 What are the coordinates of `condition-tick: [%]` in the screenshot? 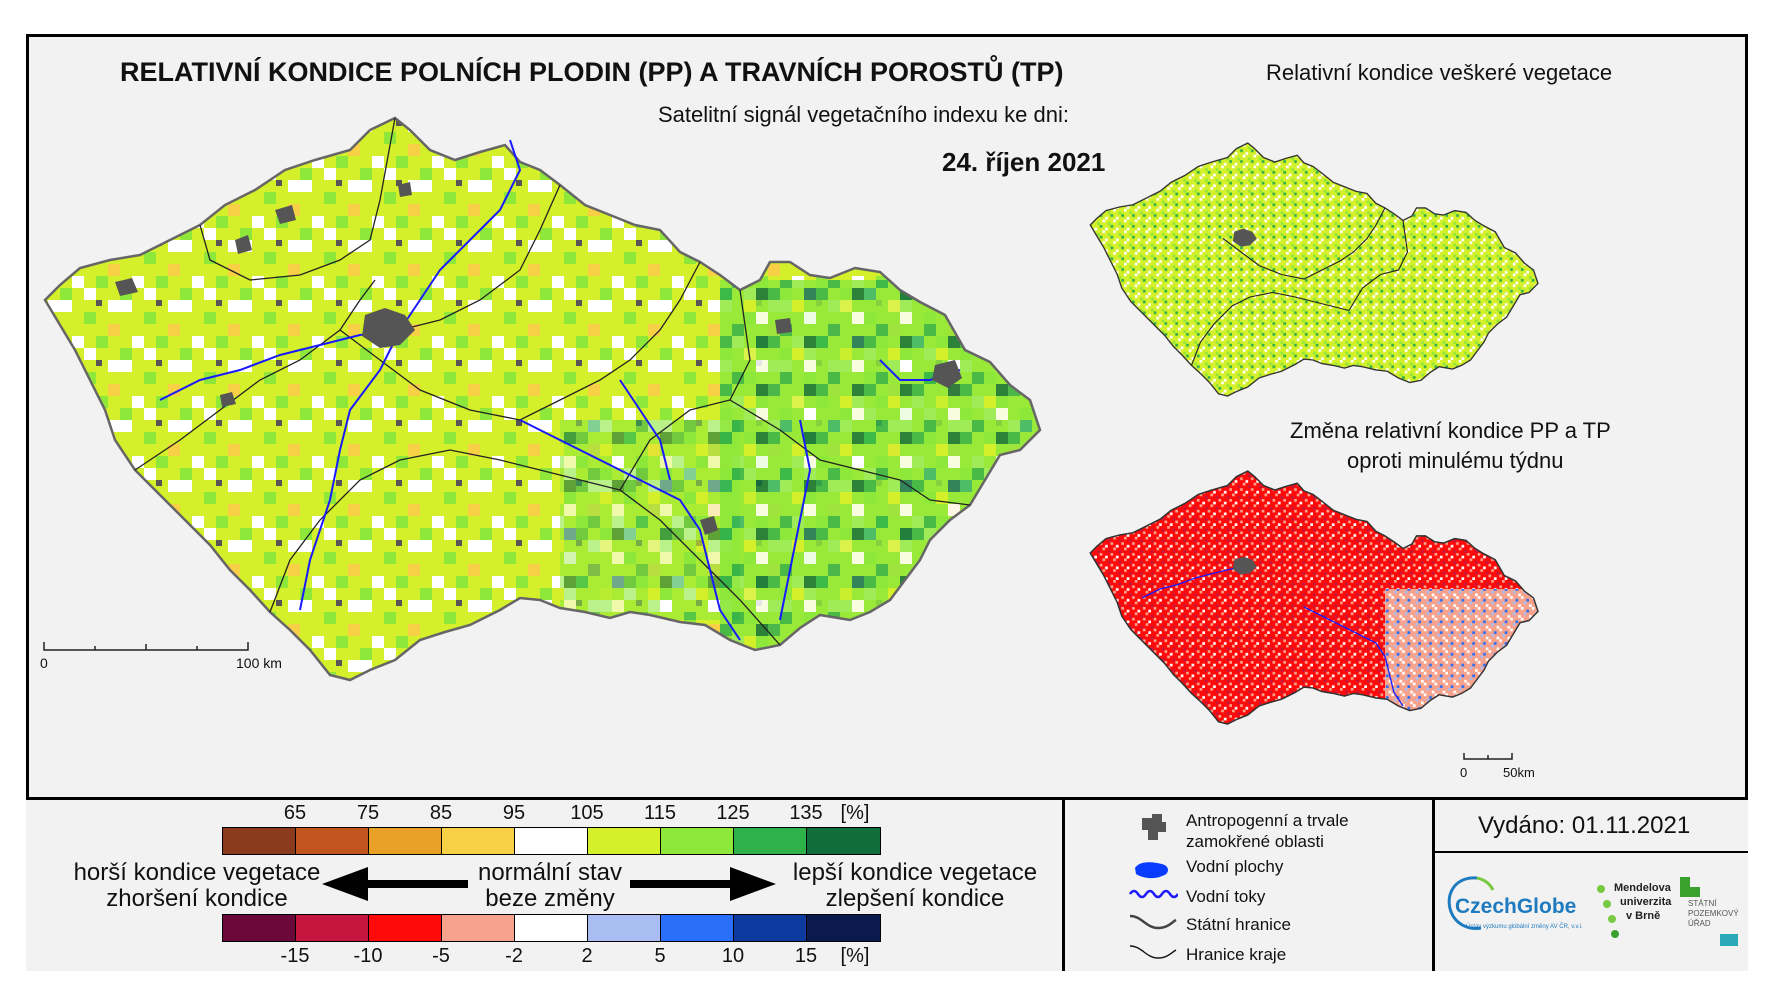 It's located at (855, 813).